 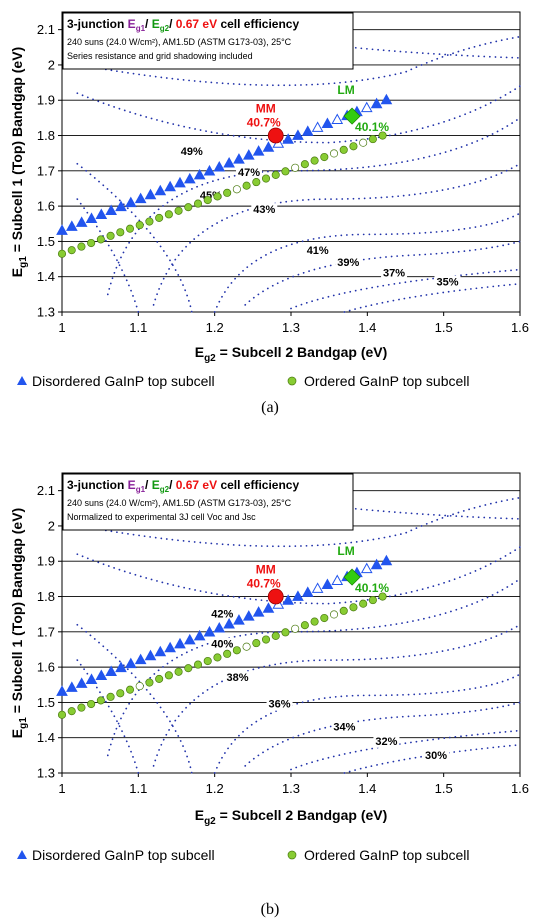 What do you see at coordinates (46, 702) in the screenshot?
I see `y-tick-label: 1.5` at bounding box center [46, 702].